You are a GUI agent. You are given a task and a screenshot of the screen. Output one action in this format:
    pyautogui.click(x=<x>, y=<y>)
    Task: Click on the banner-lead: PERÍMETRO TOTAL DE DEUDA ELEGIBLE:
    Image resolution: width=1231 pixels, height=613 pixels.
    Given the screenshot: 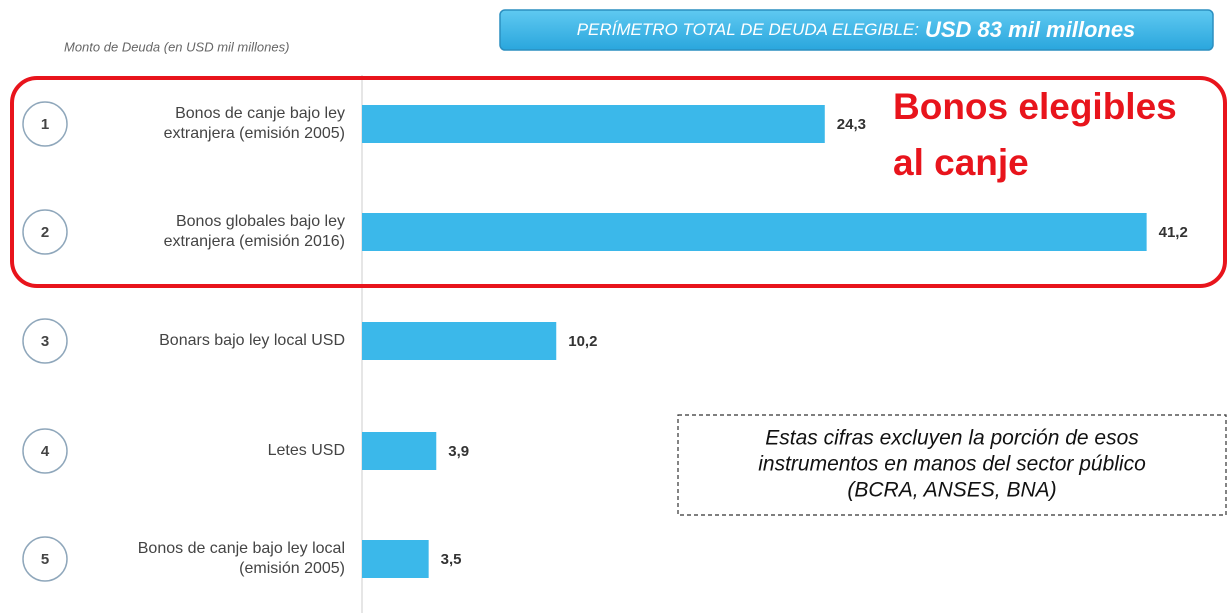 What is the action you would take?
    pyautogui.click(x=748, y=29)
    